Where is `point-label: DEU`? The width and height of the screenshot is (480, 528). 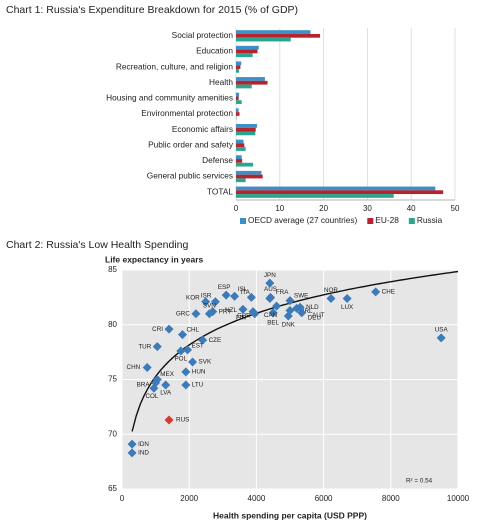 point-label: DEU is located at coordinates (315, 317).